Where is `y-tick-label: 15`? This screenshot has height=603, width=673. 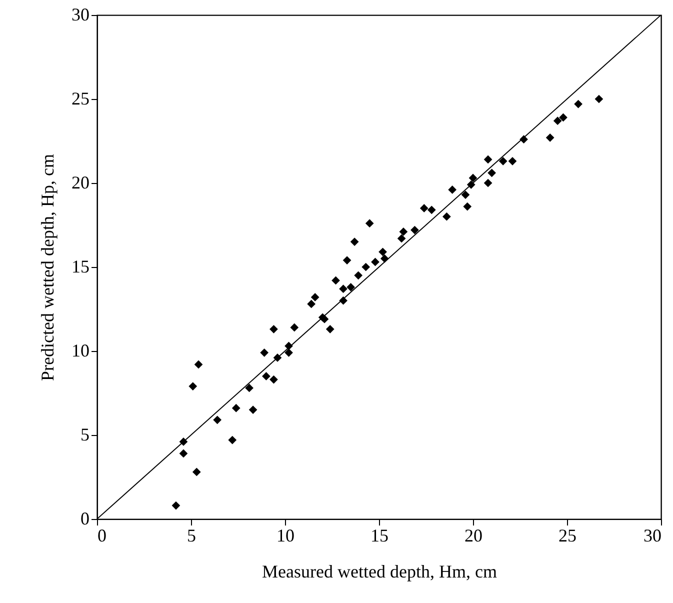
y-tick-label: 15 is located at coordinates (81, 266).